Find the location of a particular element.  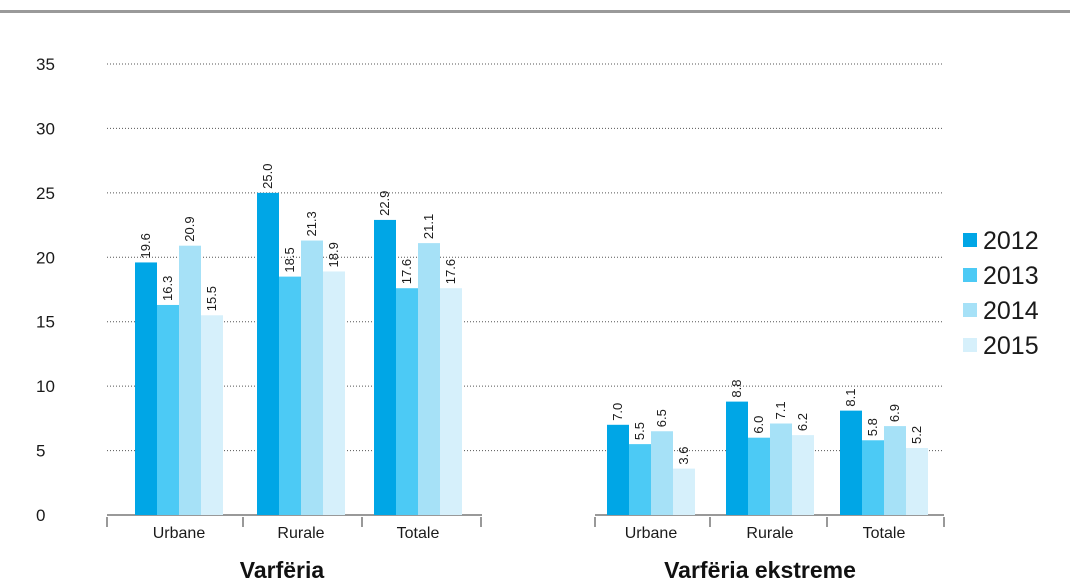

legend-label: 2013 is located at coordinates (1011, 276).